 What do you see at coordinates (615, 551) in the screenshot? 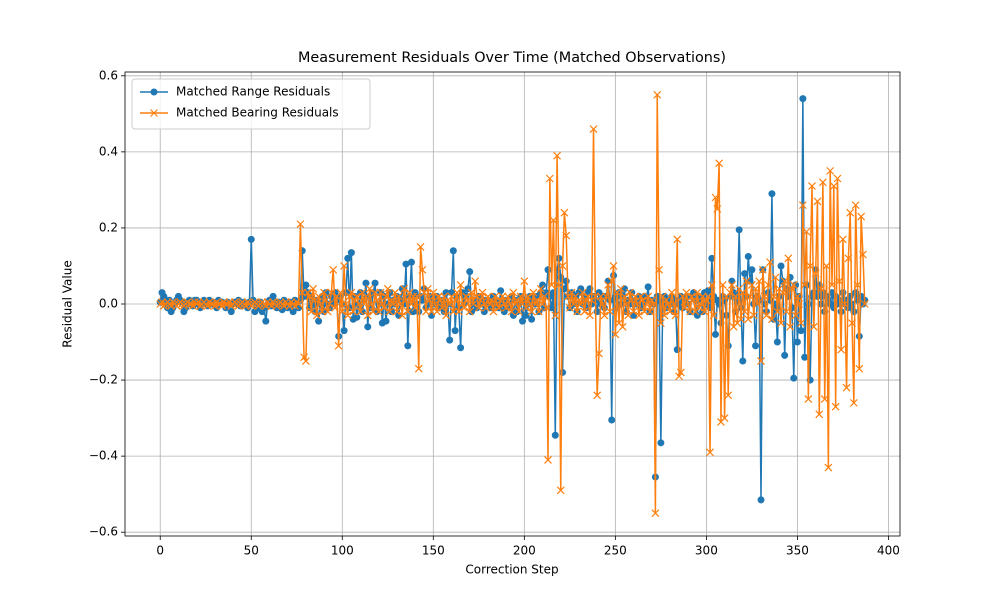
I see `x-tick-label: 250` at bounding box center [615, 551].